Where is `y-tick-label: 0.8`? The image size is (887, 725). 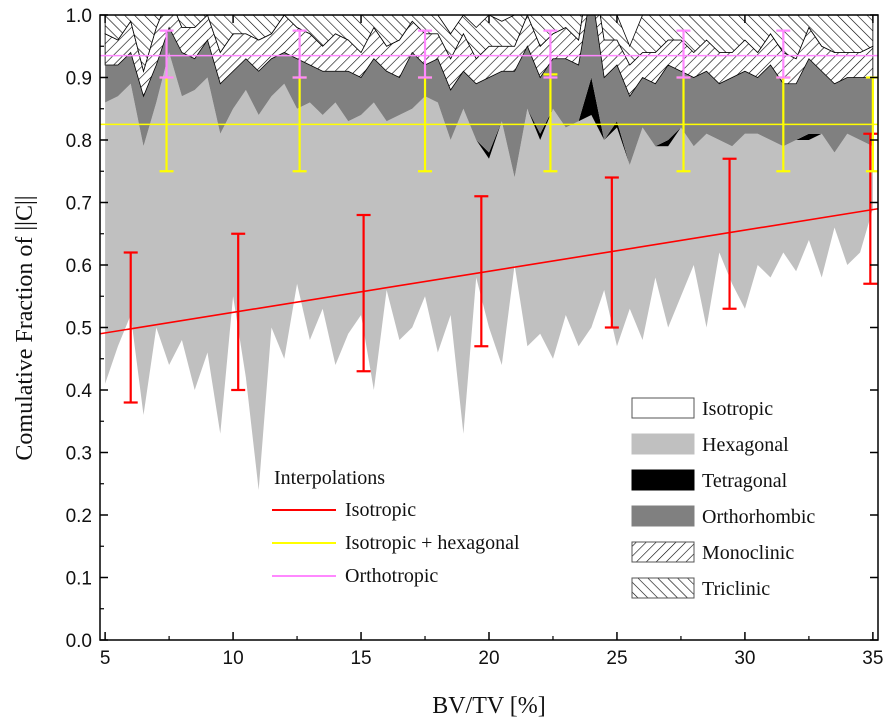 y-tick-label: 0.8 is located at coordinates (79, 141).